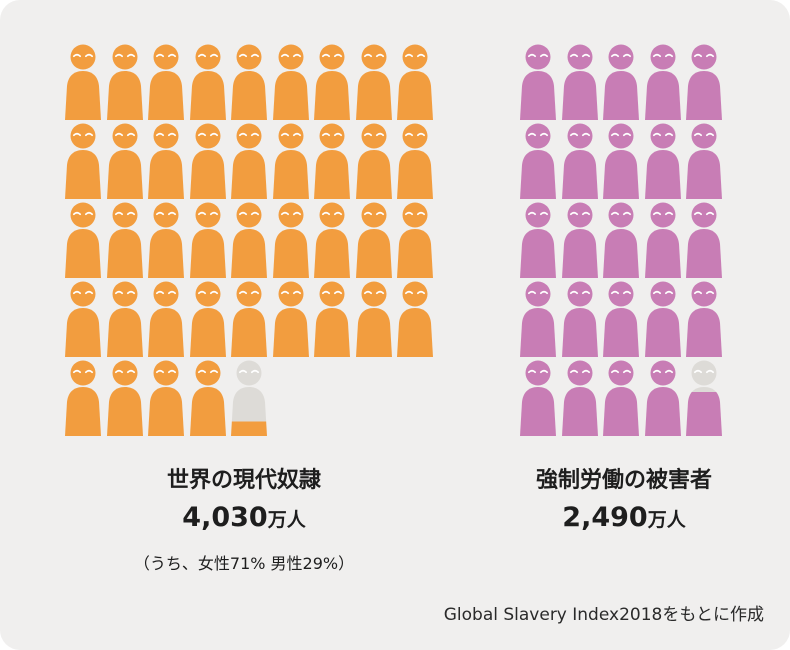  I want to click on group-value-forced-labour: 2,490万人, so click(624, 517).